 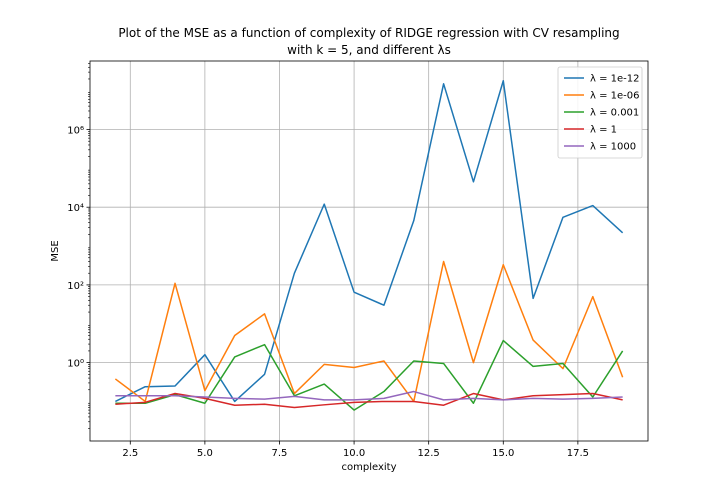 I want to click on x-tick-label: 10.0, so click(x=354, y=453).